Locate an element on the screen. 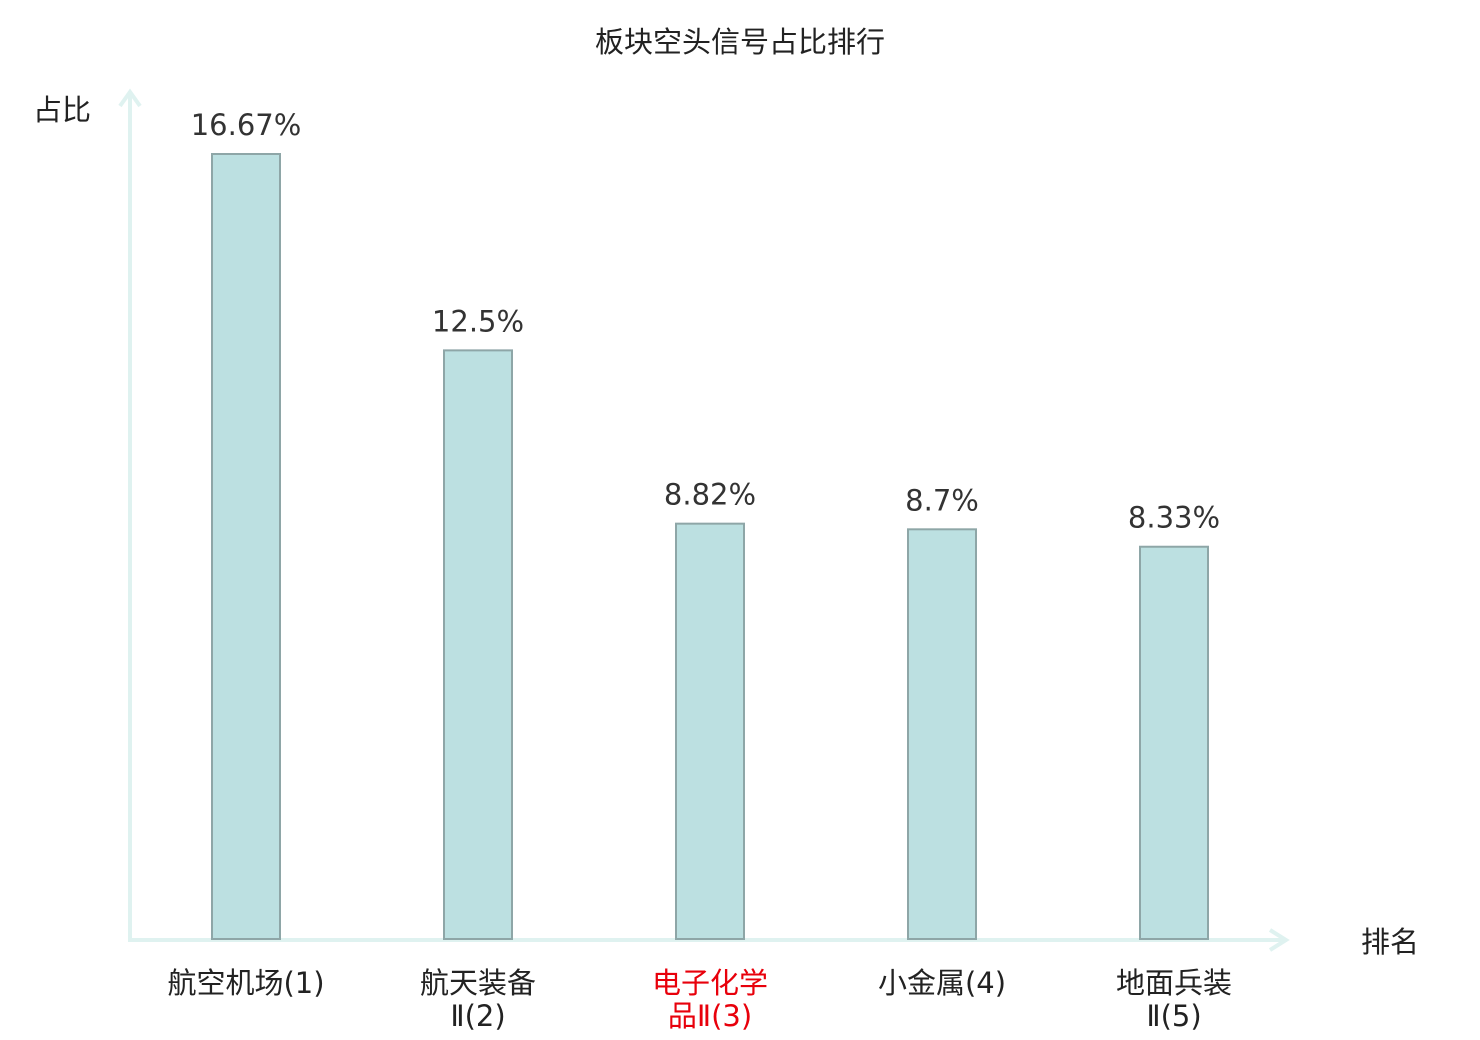  x-tick-label: 品Ⅱ(3) is located at coordinates (710, 1016).